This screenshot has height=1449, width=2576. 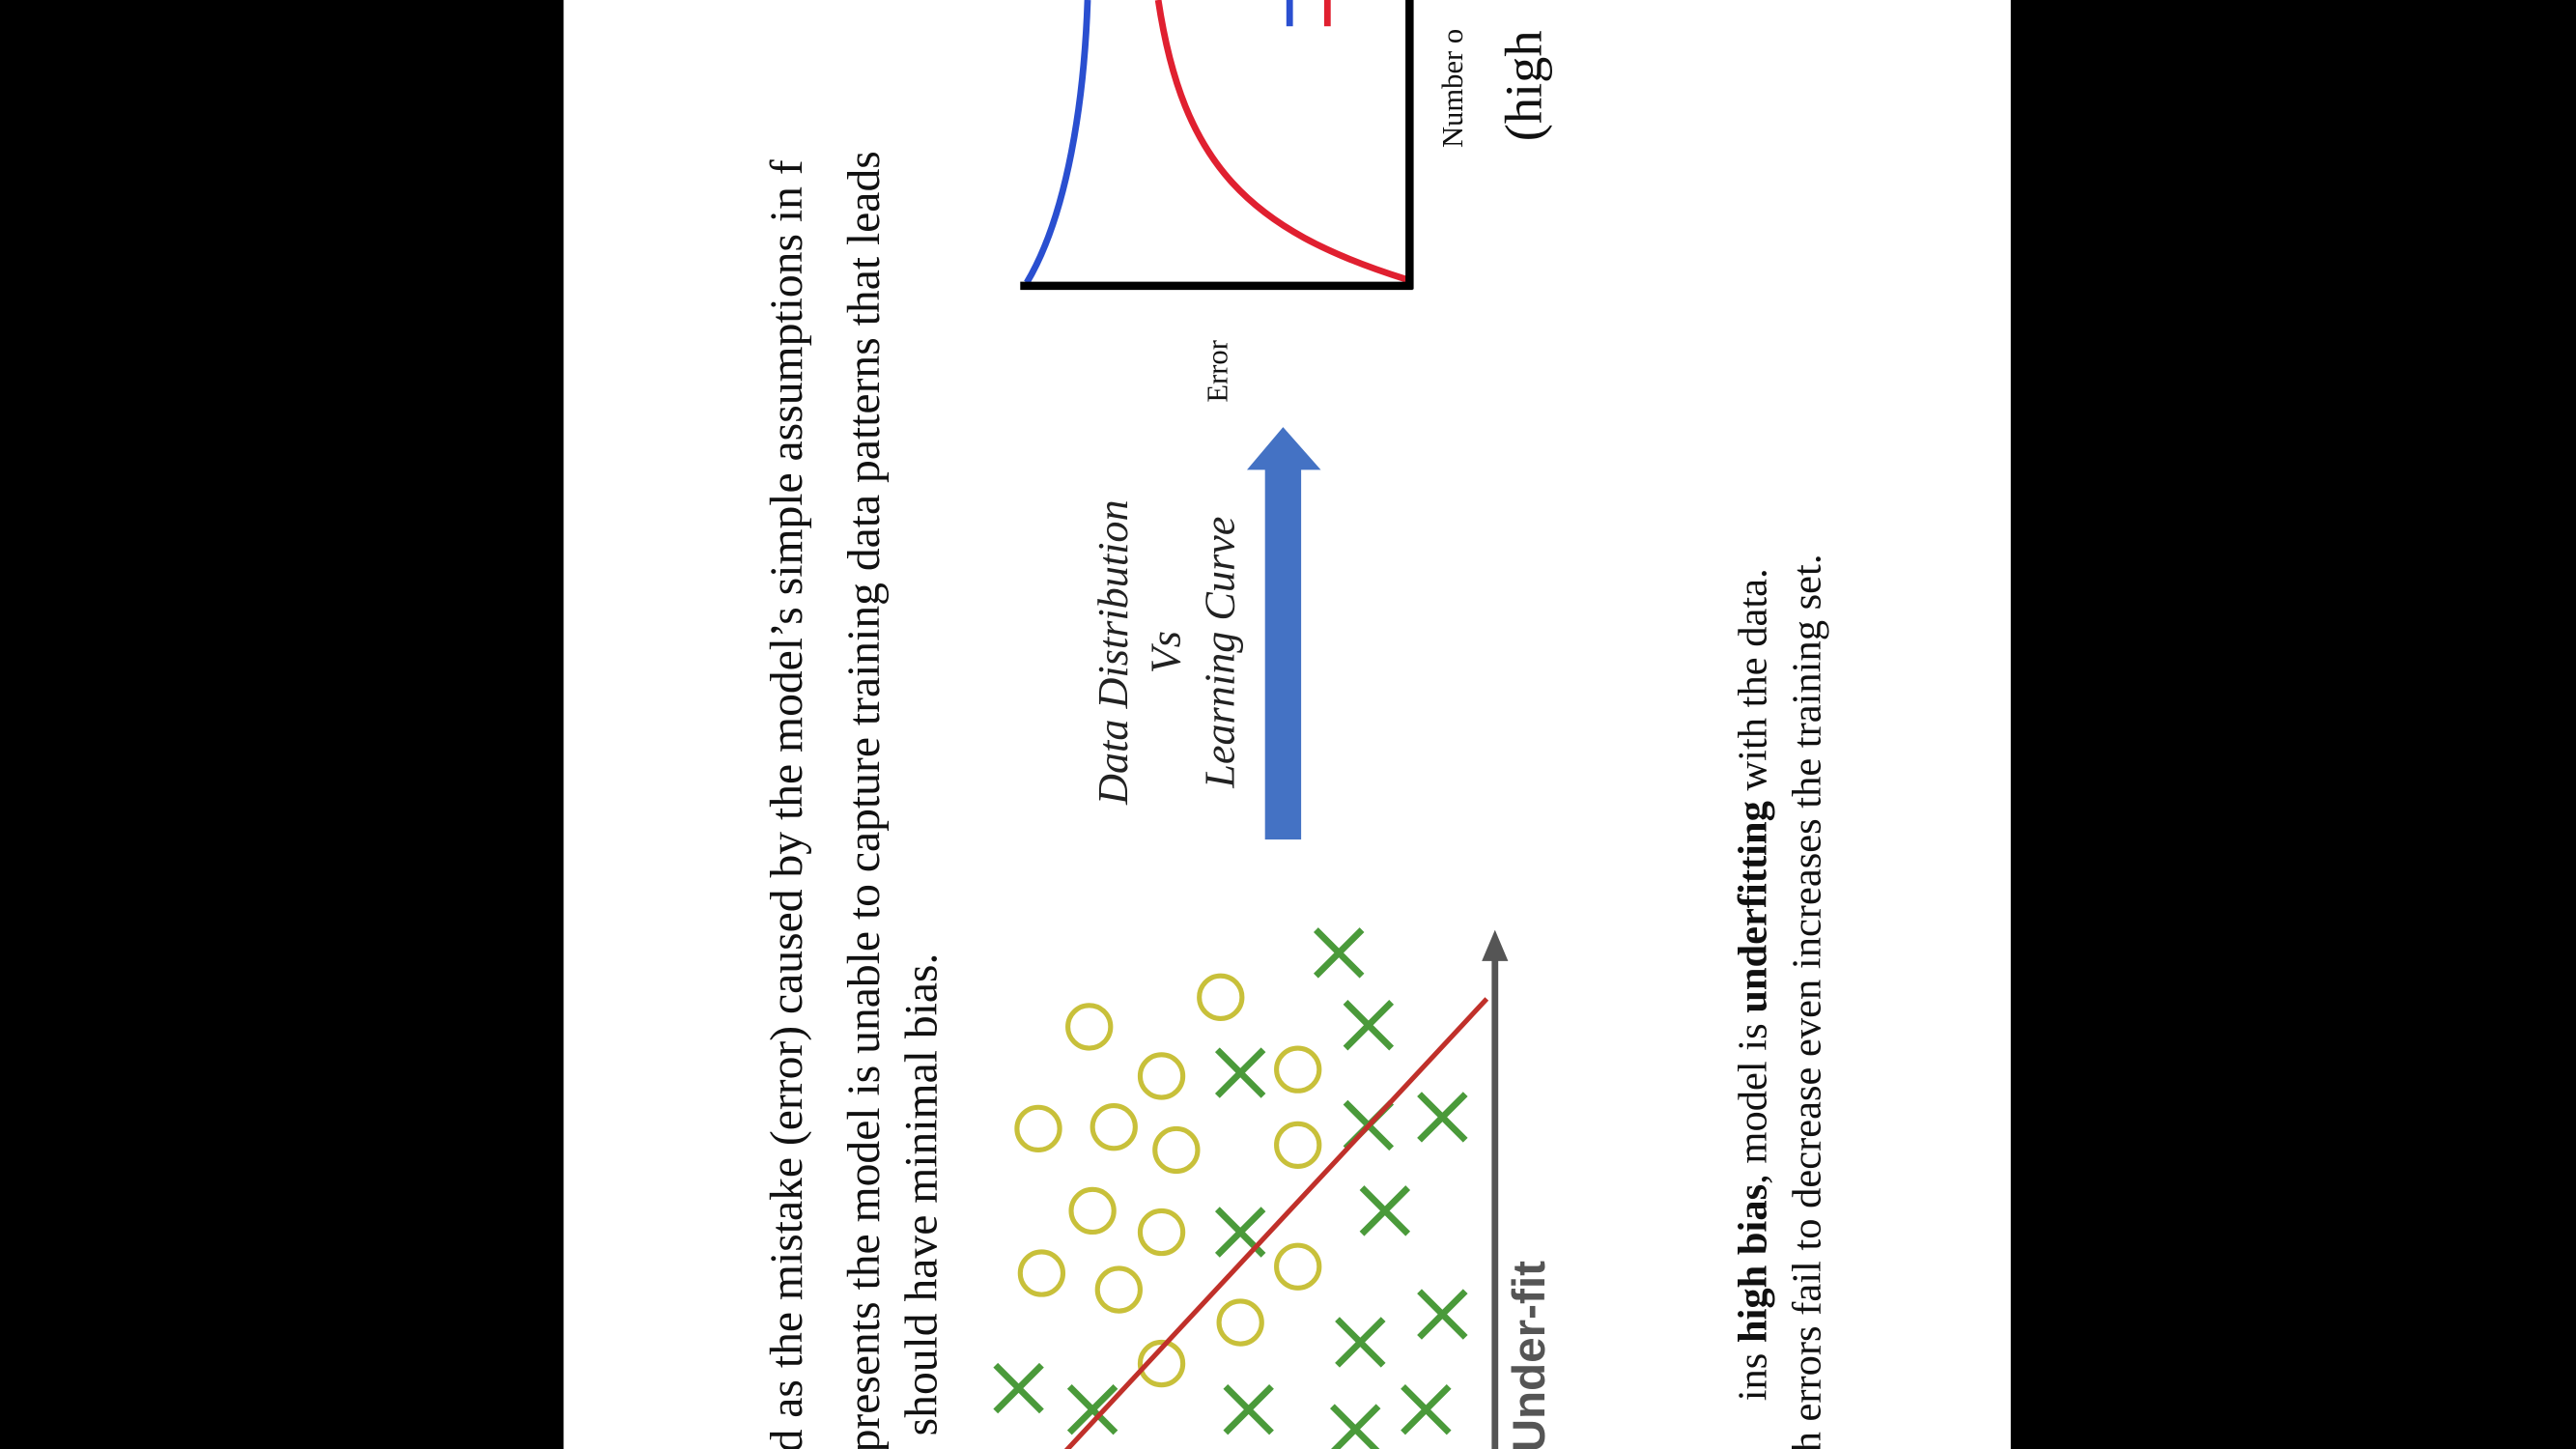 I want to click on paragraph-line: should have minimal bias., so click(x=922, y=1194).